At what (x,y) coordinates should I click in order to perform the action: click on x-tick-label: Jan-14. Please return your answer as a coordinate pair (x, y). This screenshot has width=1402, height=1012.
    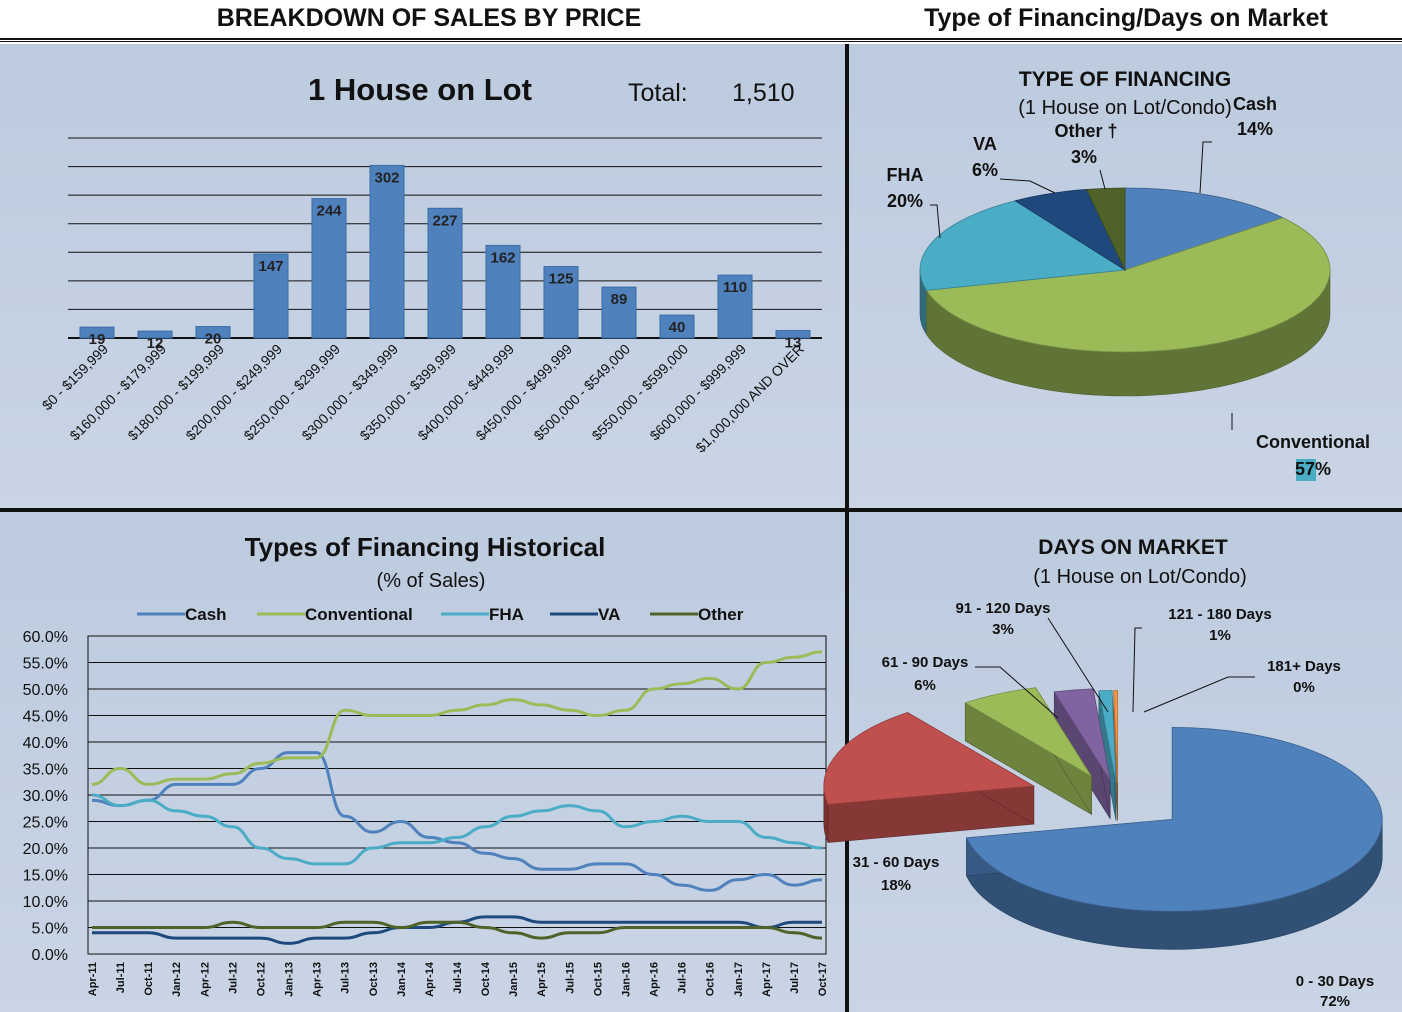
    Looking at the image, I should click on (402, 979).